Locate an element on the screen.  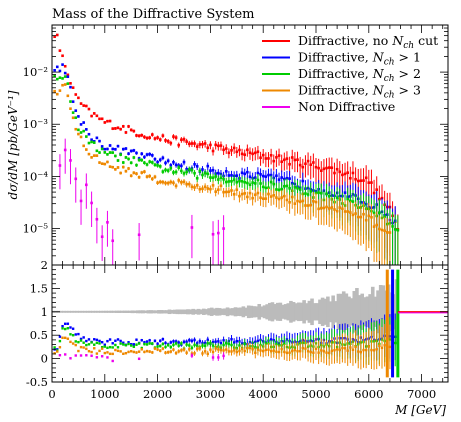
series-4-ratio-markers is located at coordinates (141, 357).